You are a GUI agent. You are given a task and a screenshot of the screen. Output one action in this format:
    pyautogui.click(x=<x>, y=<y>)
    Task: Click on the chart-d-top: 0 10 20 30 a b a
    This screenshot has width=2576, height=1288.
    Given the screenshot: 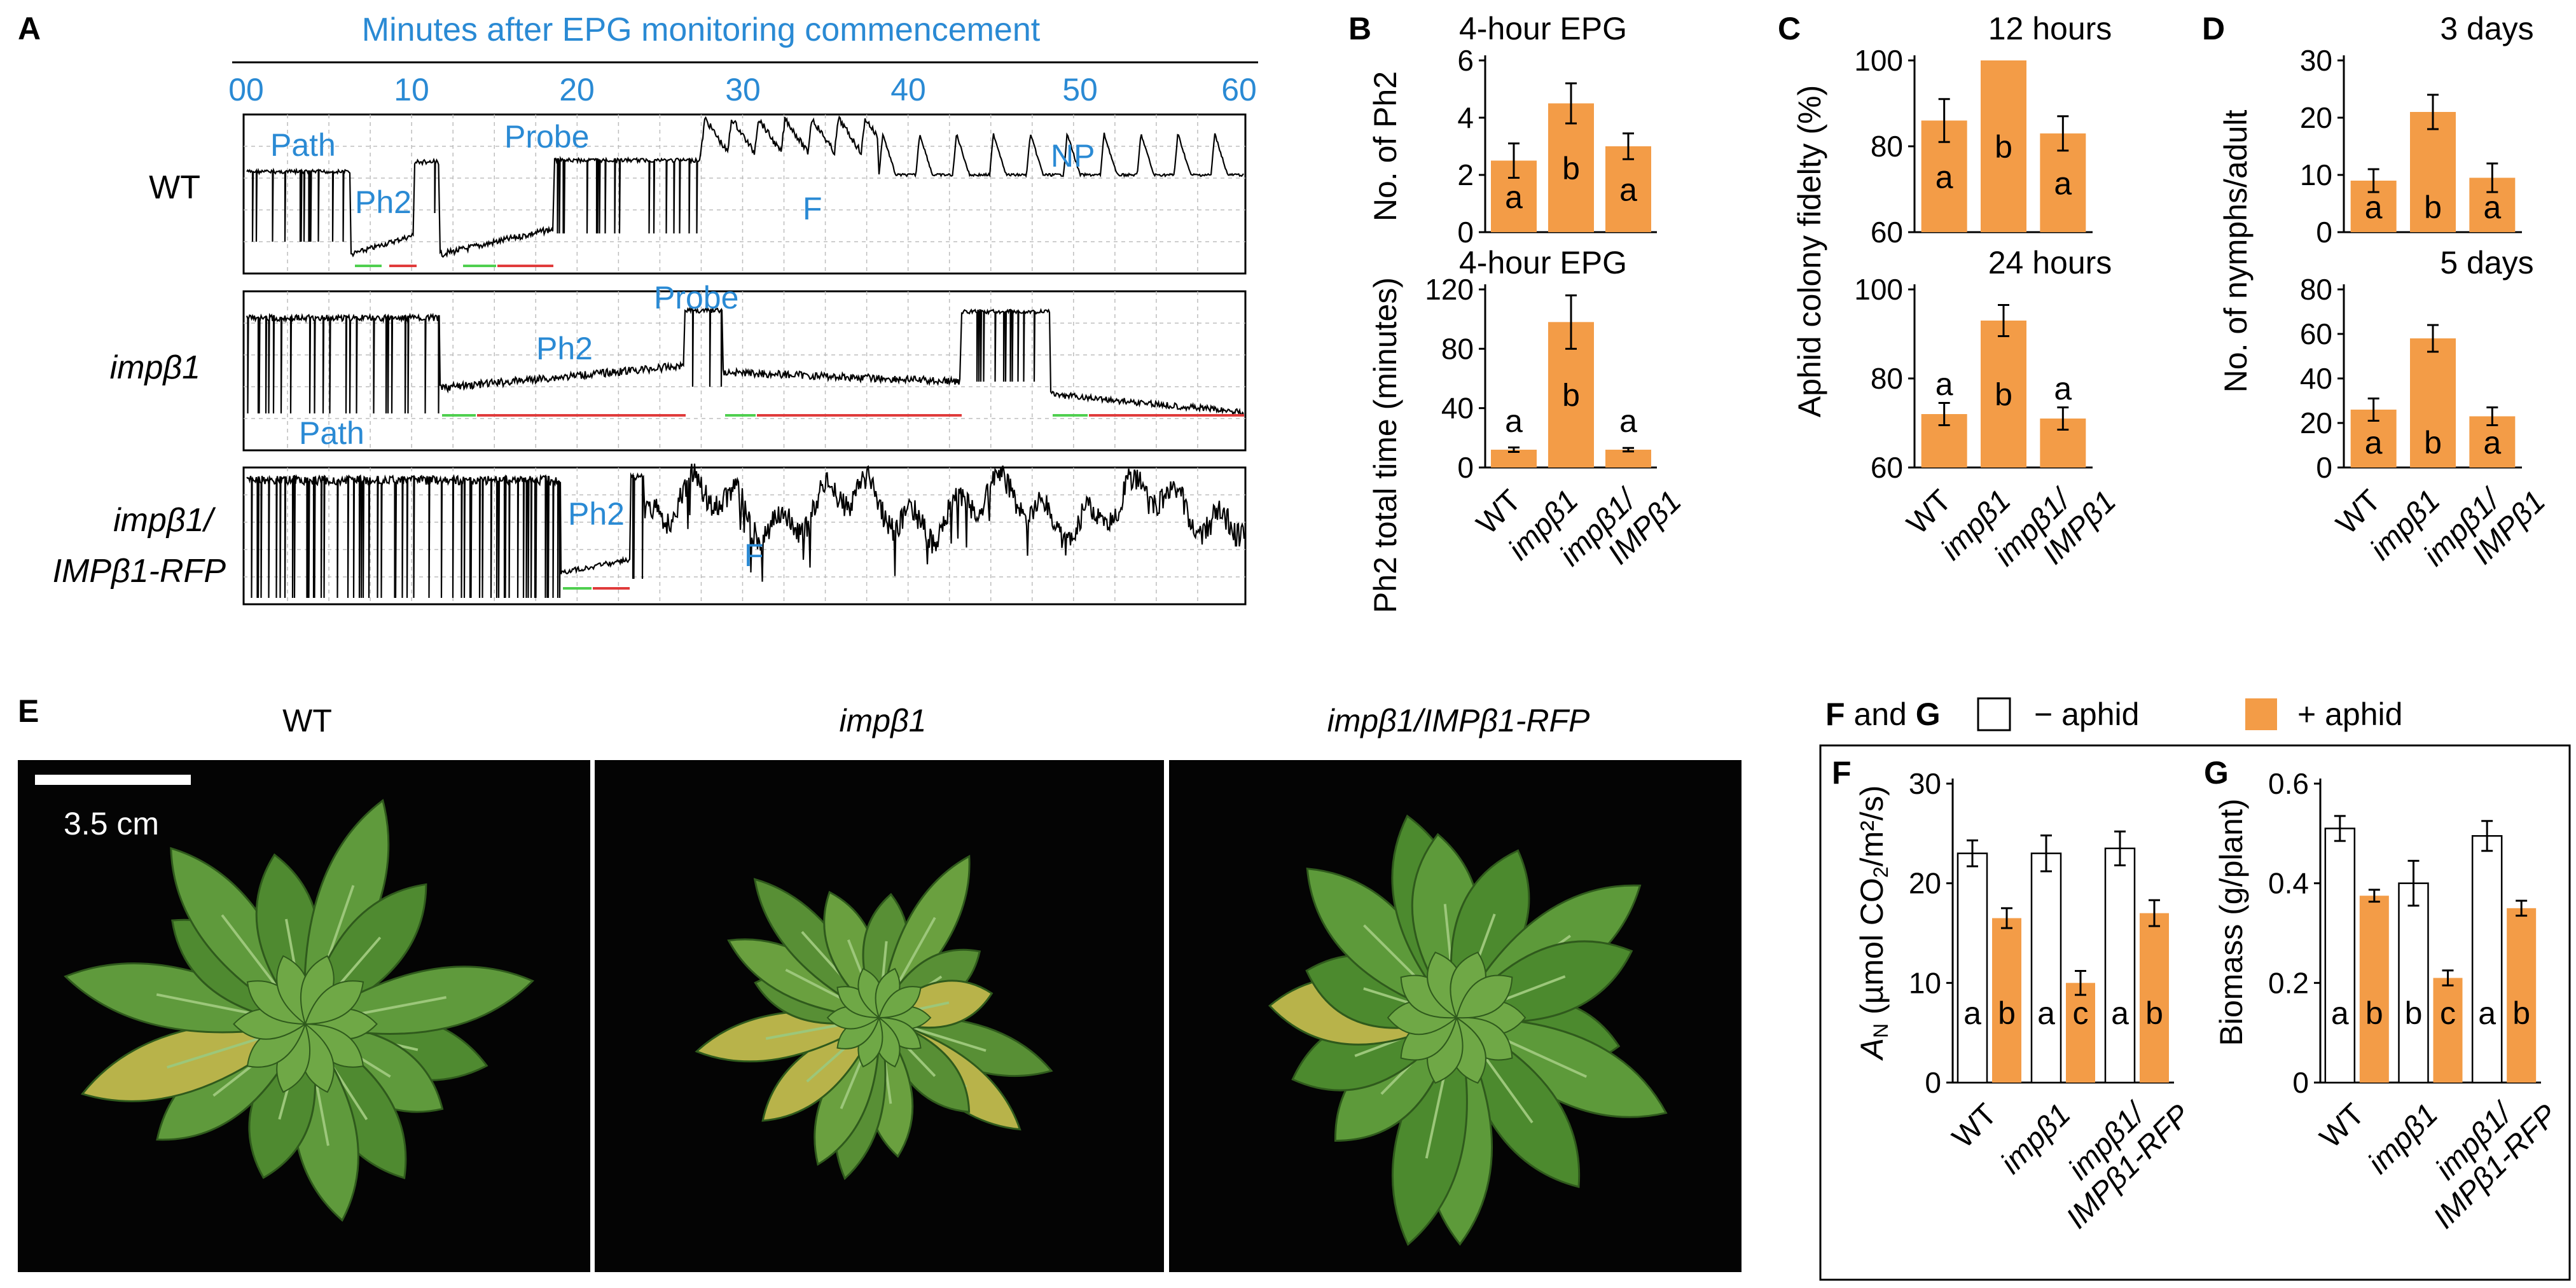 What is the action you would take?
    pyautogui.click(x=2411, y=146)
    